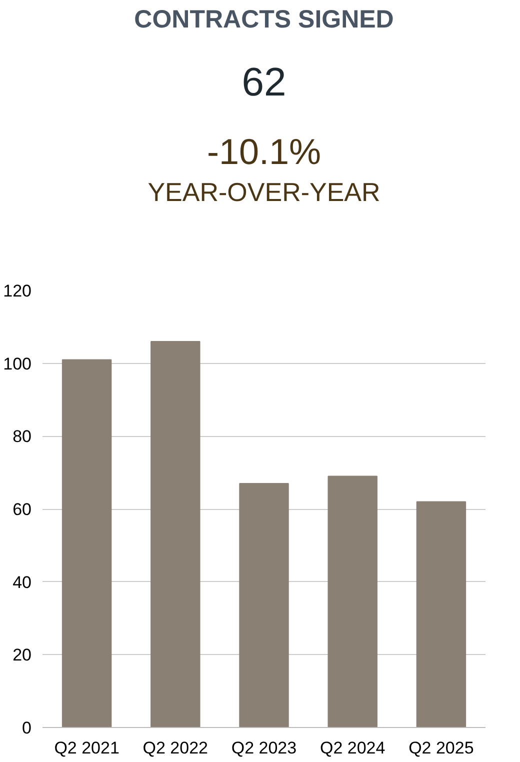 This screenshot has width=520, height=762. I want to click on y-tick-label: 80, so click(22, 436).